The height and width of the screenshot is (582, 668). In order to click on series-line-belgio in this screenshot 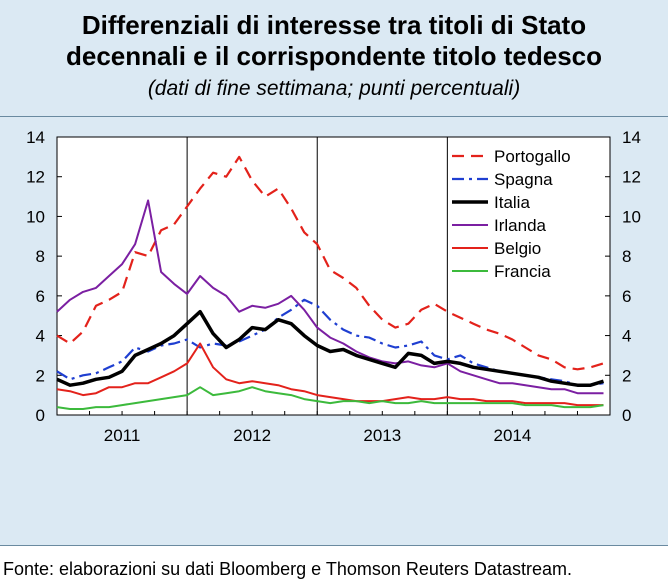, I will do `click(330, 374)`.